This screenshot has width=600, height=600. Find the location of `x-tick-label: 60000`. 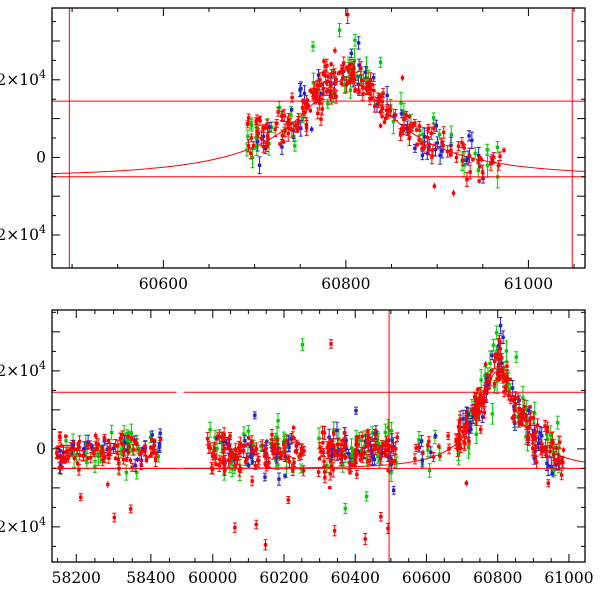

x-tick-label: 60000 is located at coordinates (212, 578).